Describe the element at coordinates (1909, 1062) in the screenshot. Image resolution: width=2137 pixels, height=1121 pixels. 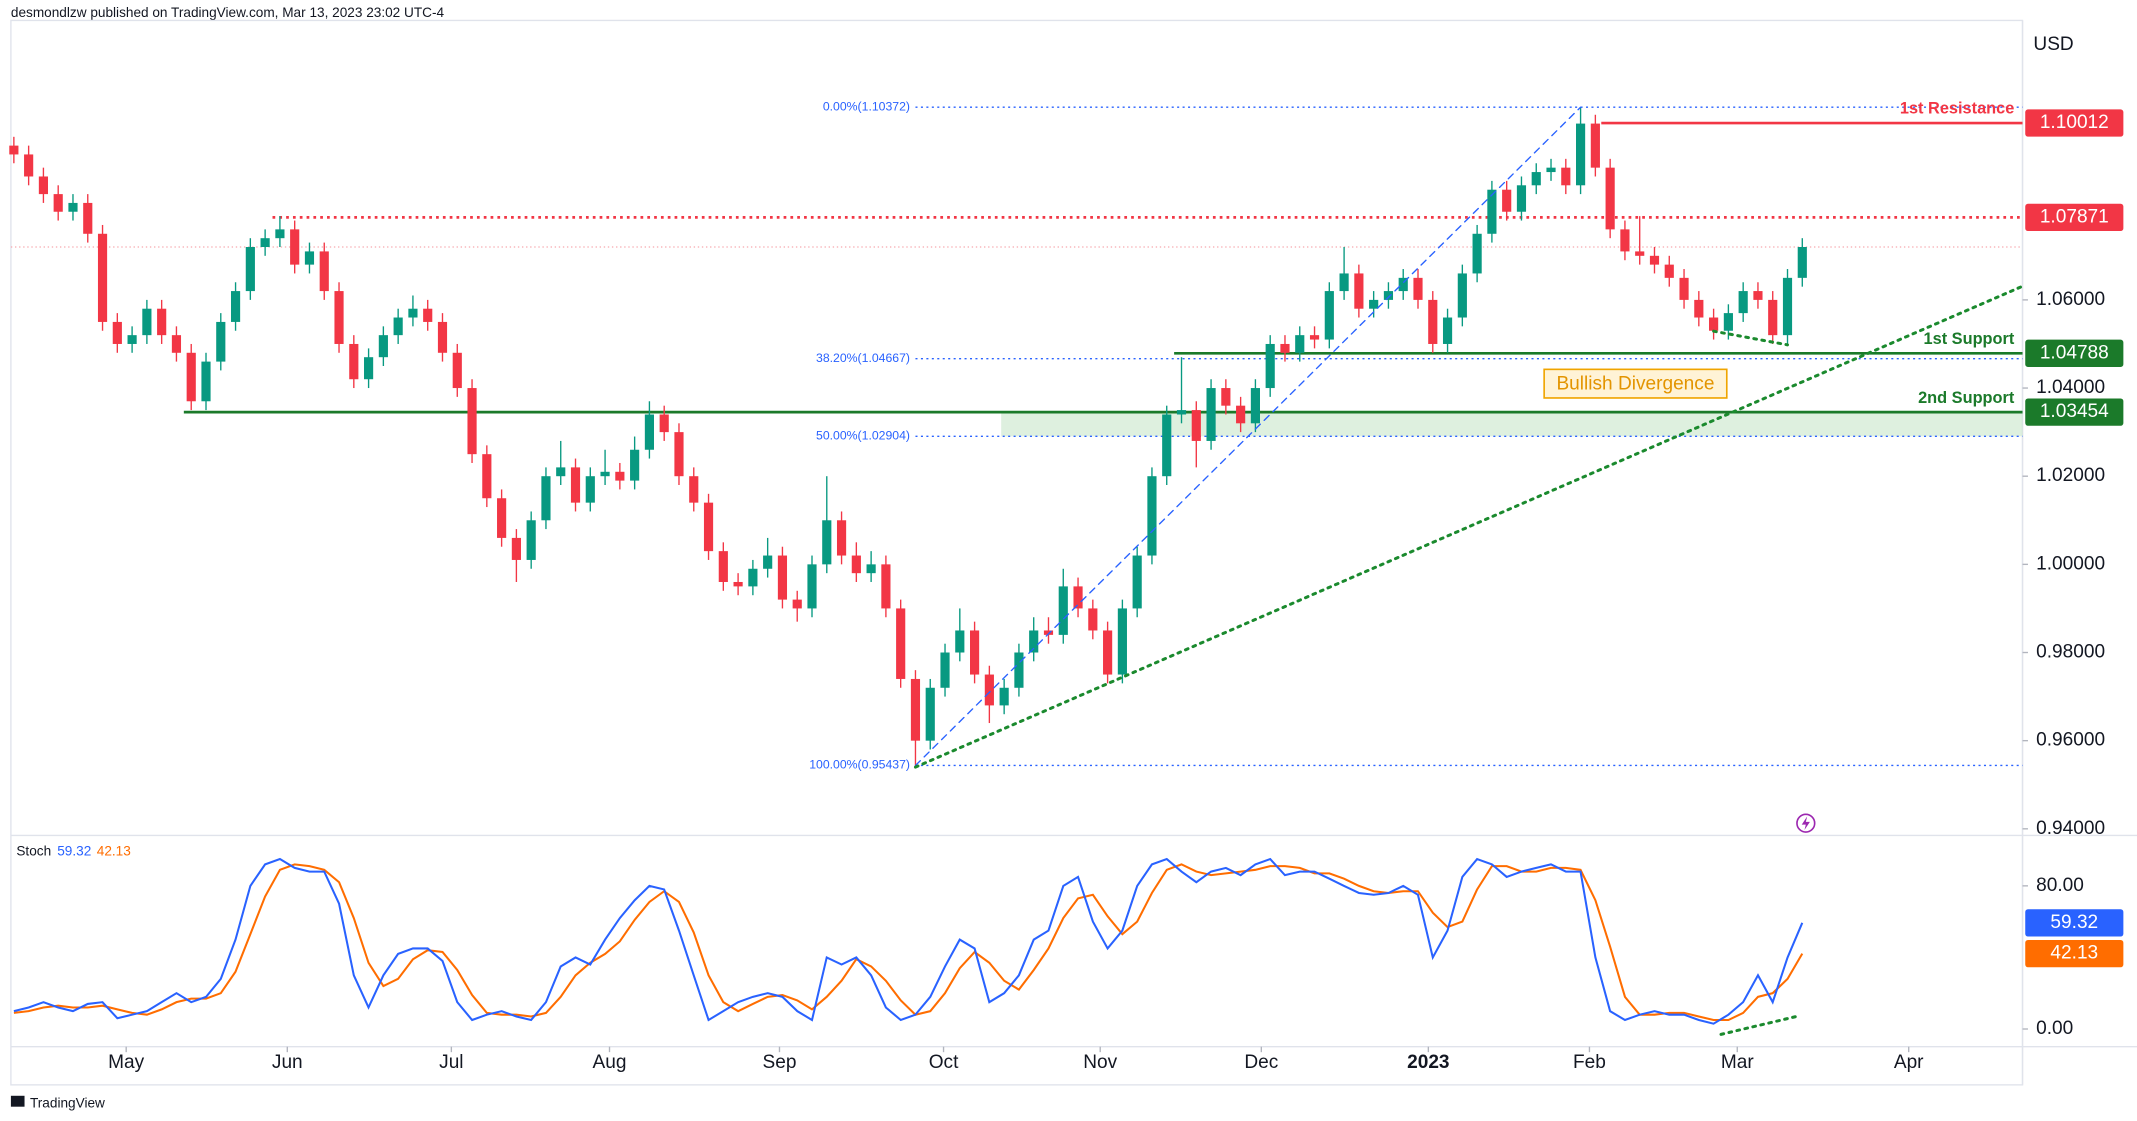
I see `x-tick-label: Apr` at that location.